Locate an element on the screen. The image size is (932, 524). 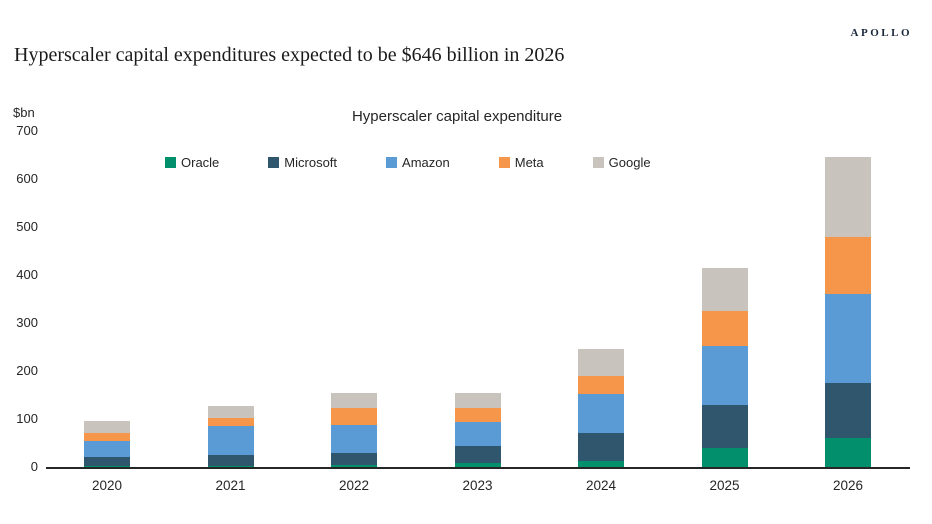
bar-segment-meta-2022 is located at coordinates (354, 416).